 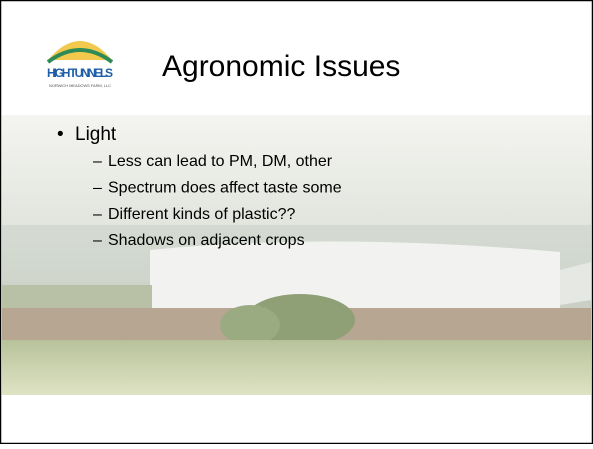 I want to click on sub-bullet-text: Spectrum does affect taste some, so click(x=225, y=188).